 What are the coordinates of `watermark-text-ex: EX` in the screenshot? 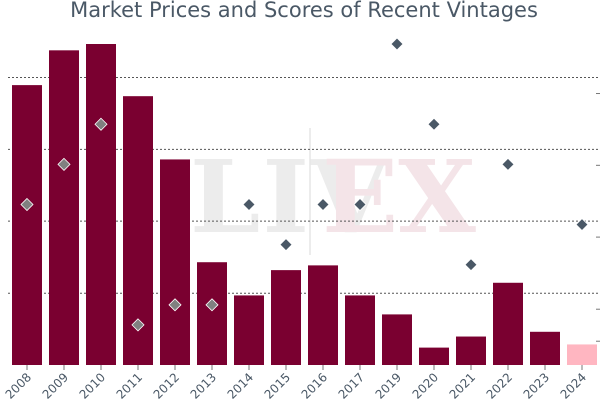 It's located at (399, 197).